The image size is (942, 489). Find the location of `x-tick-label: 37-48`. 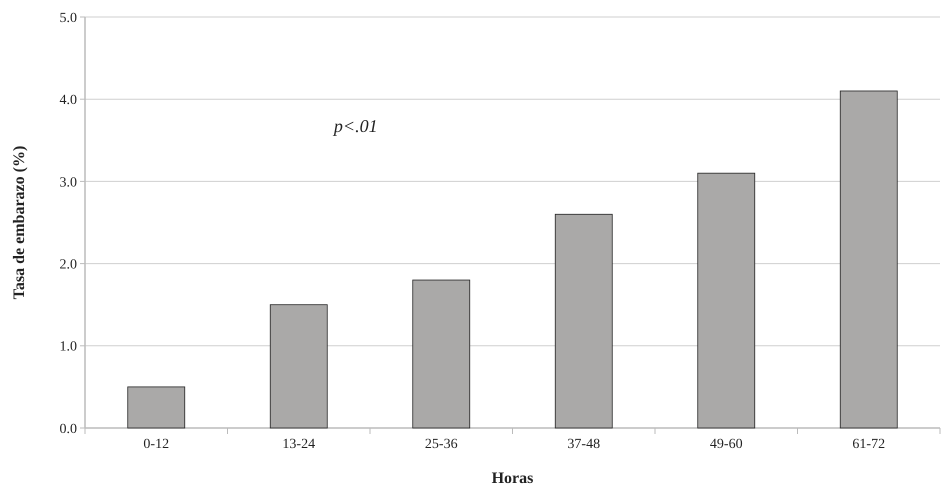

x-tick-label: 37-48 is located at coordinates (583, 444).